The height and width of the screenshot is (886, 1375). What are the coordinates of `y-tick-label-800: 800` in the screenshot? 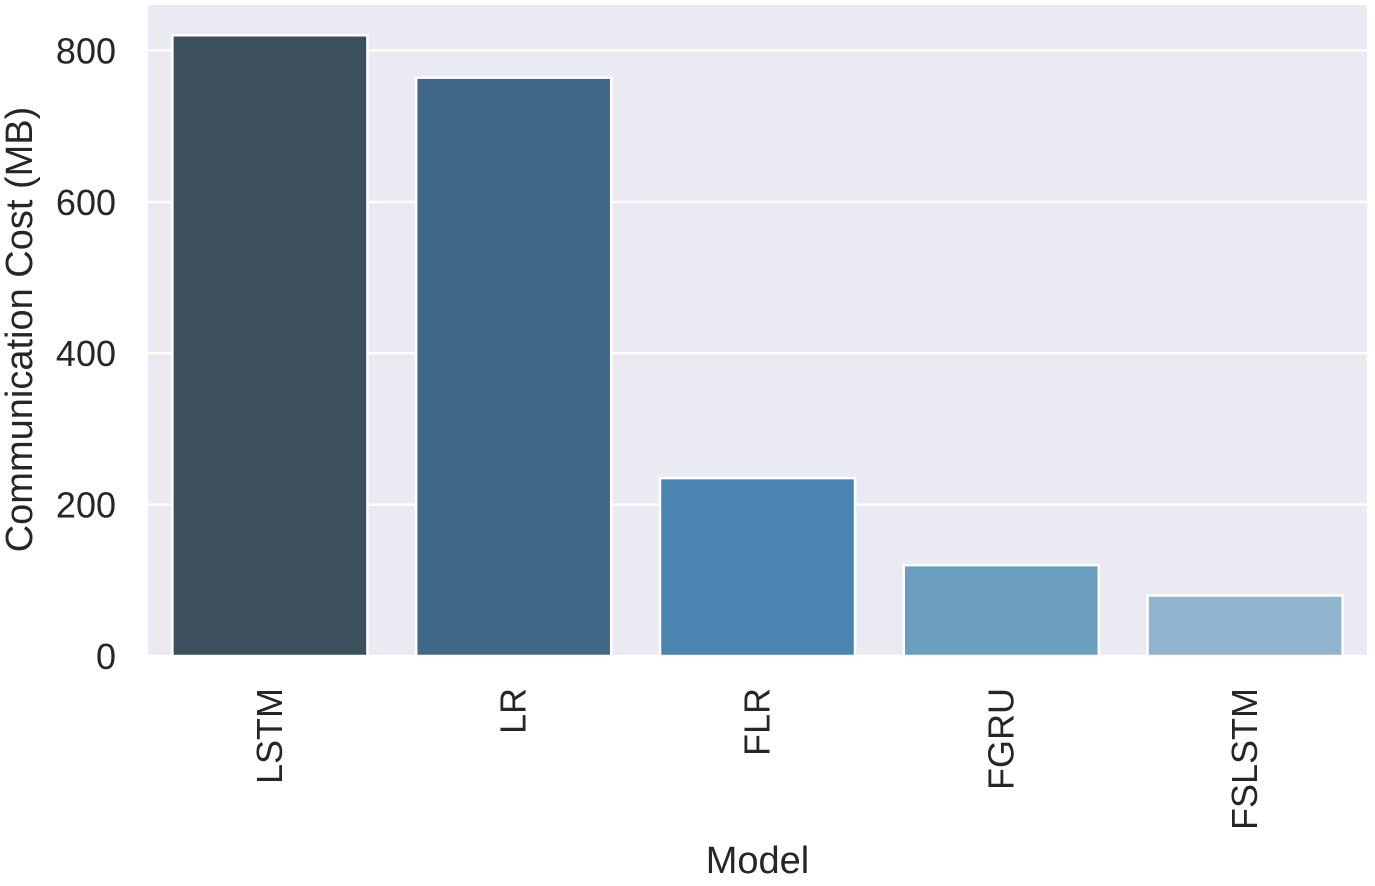 It's located at (86, 50).